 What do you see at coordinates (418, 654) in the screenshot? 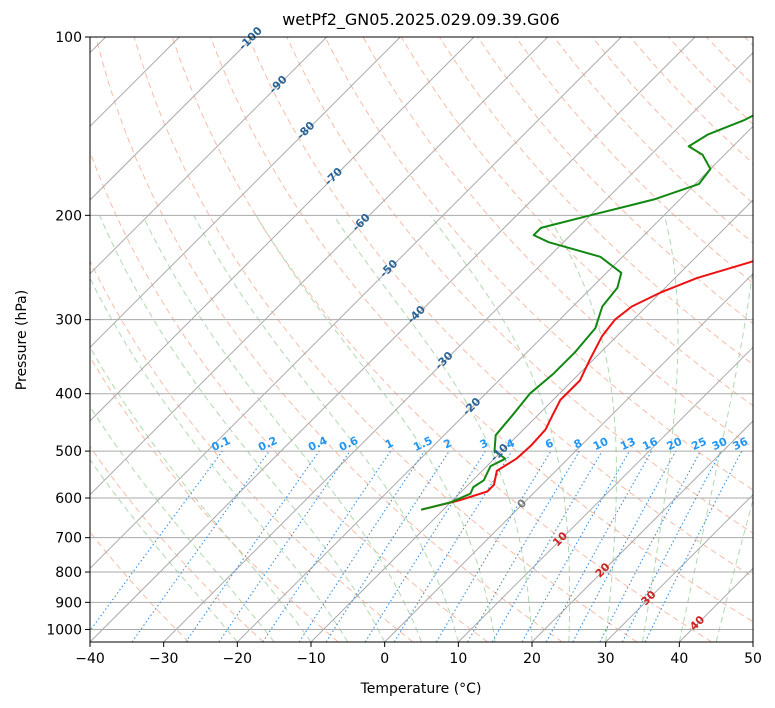
I see `x-axis: −40 −30 −20 −10 0 10 20 30 40 50` at bounding box center [418, 654].